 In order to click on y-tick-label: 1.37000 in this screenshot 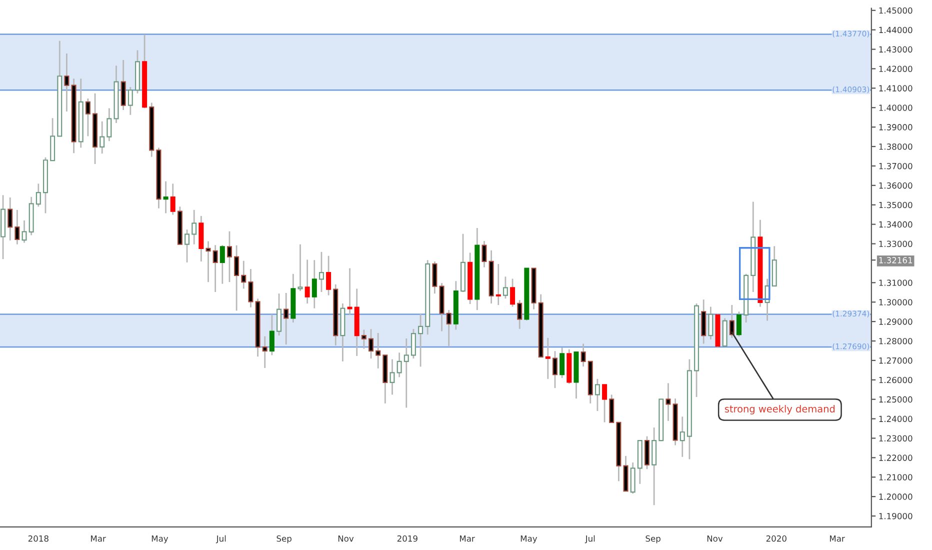, I will do `click(895, 166)`.